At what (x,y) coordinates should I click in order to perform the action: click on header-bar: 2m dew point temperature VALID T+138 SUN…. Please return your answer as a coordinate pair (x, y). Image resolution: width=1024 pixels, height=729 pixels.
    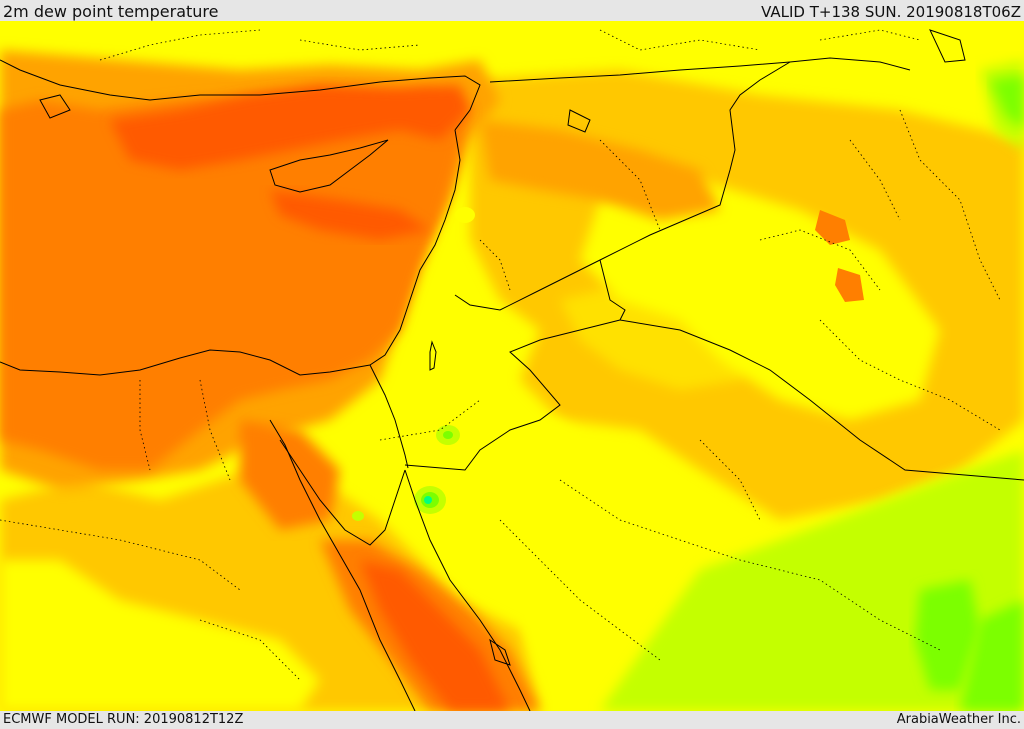
    Looking at the image, I should click on (512, 10).